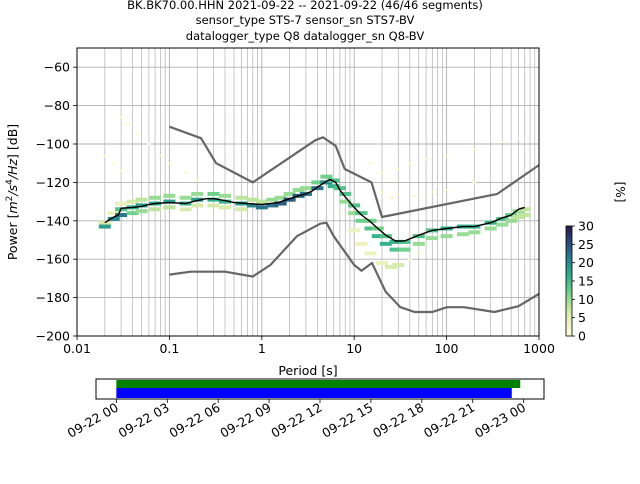  What do you see at coordinates (569, 281) in the screenshot?
I see `colorbar-gradient` at bounding box center [569, 281].